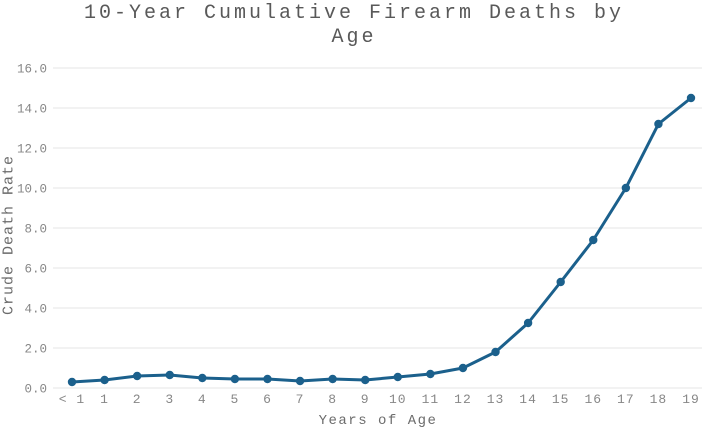  I want to click on x-tick-label: 6, so click(267, 399).